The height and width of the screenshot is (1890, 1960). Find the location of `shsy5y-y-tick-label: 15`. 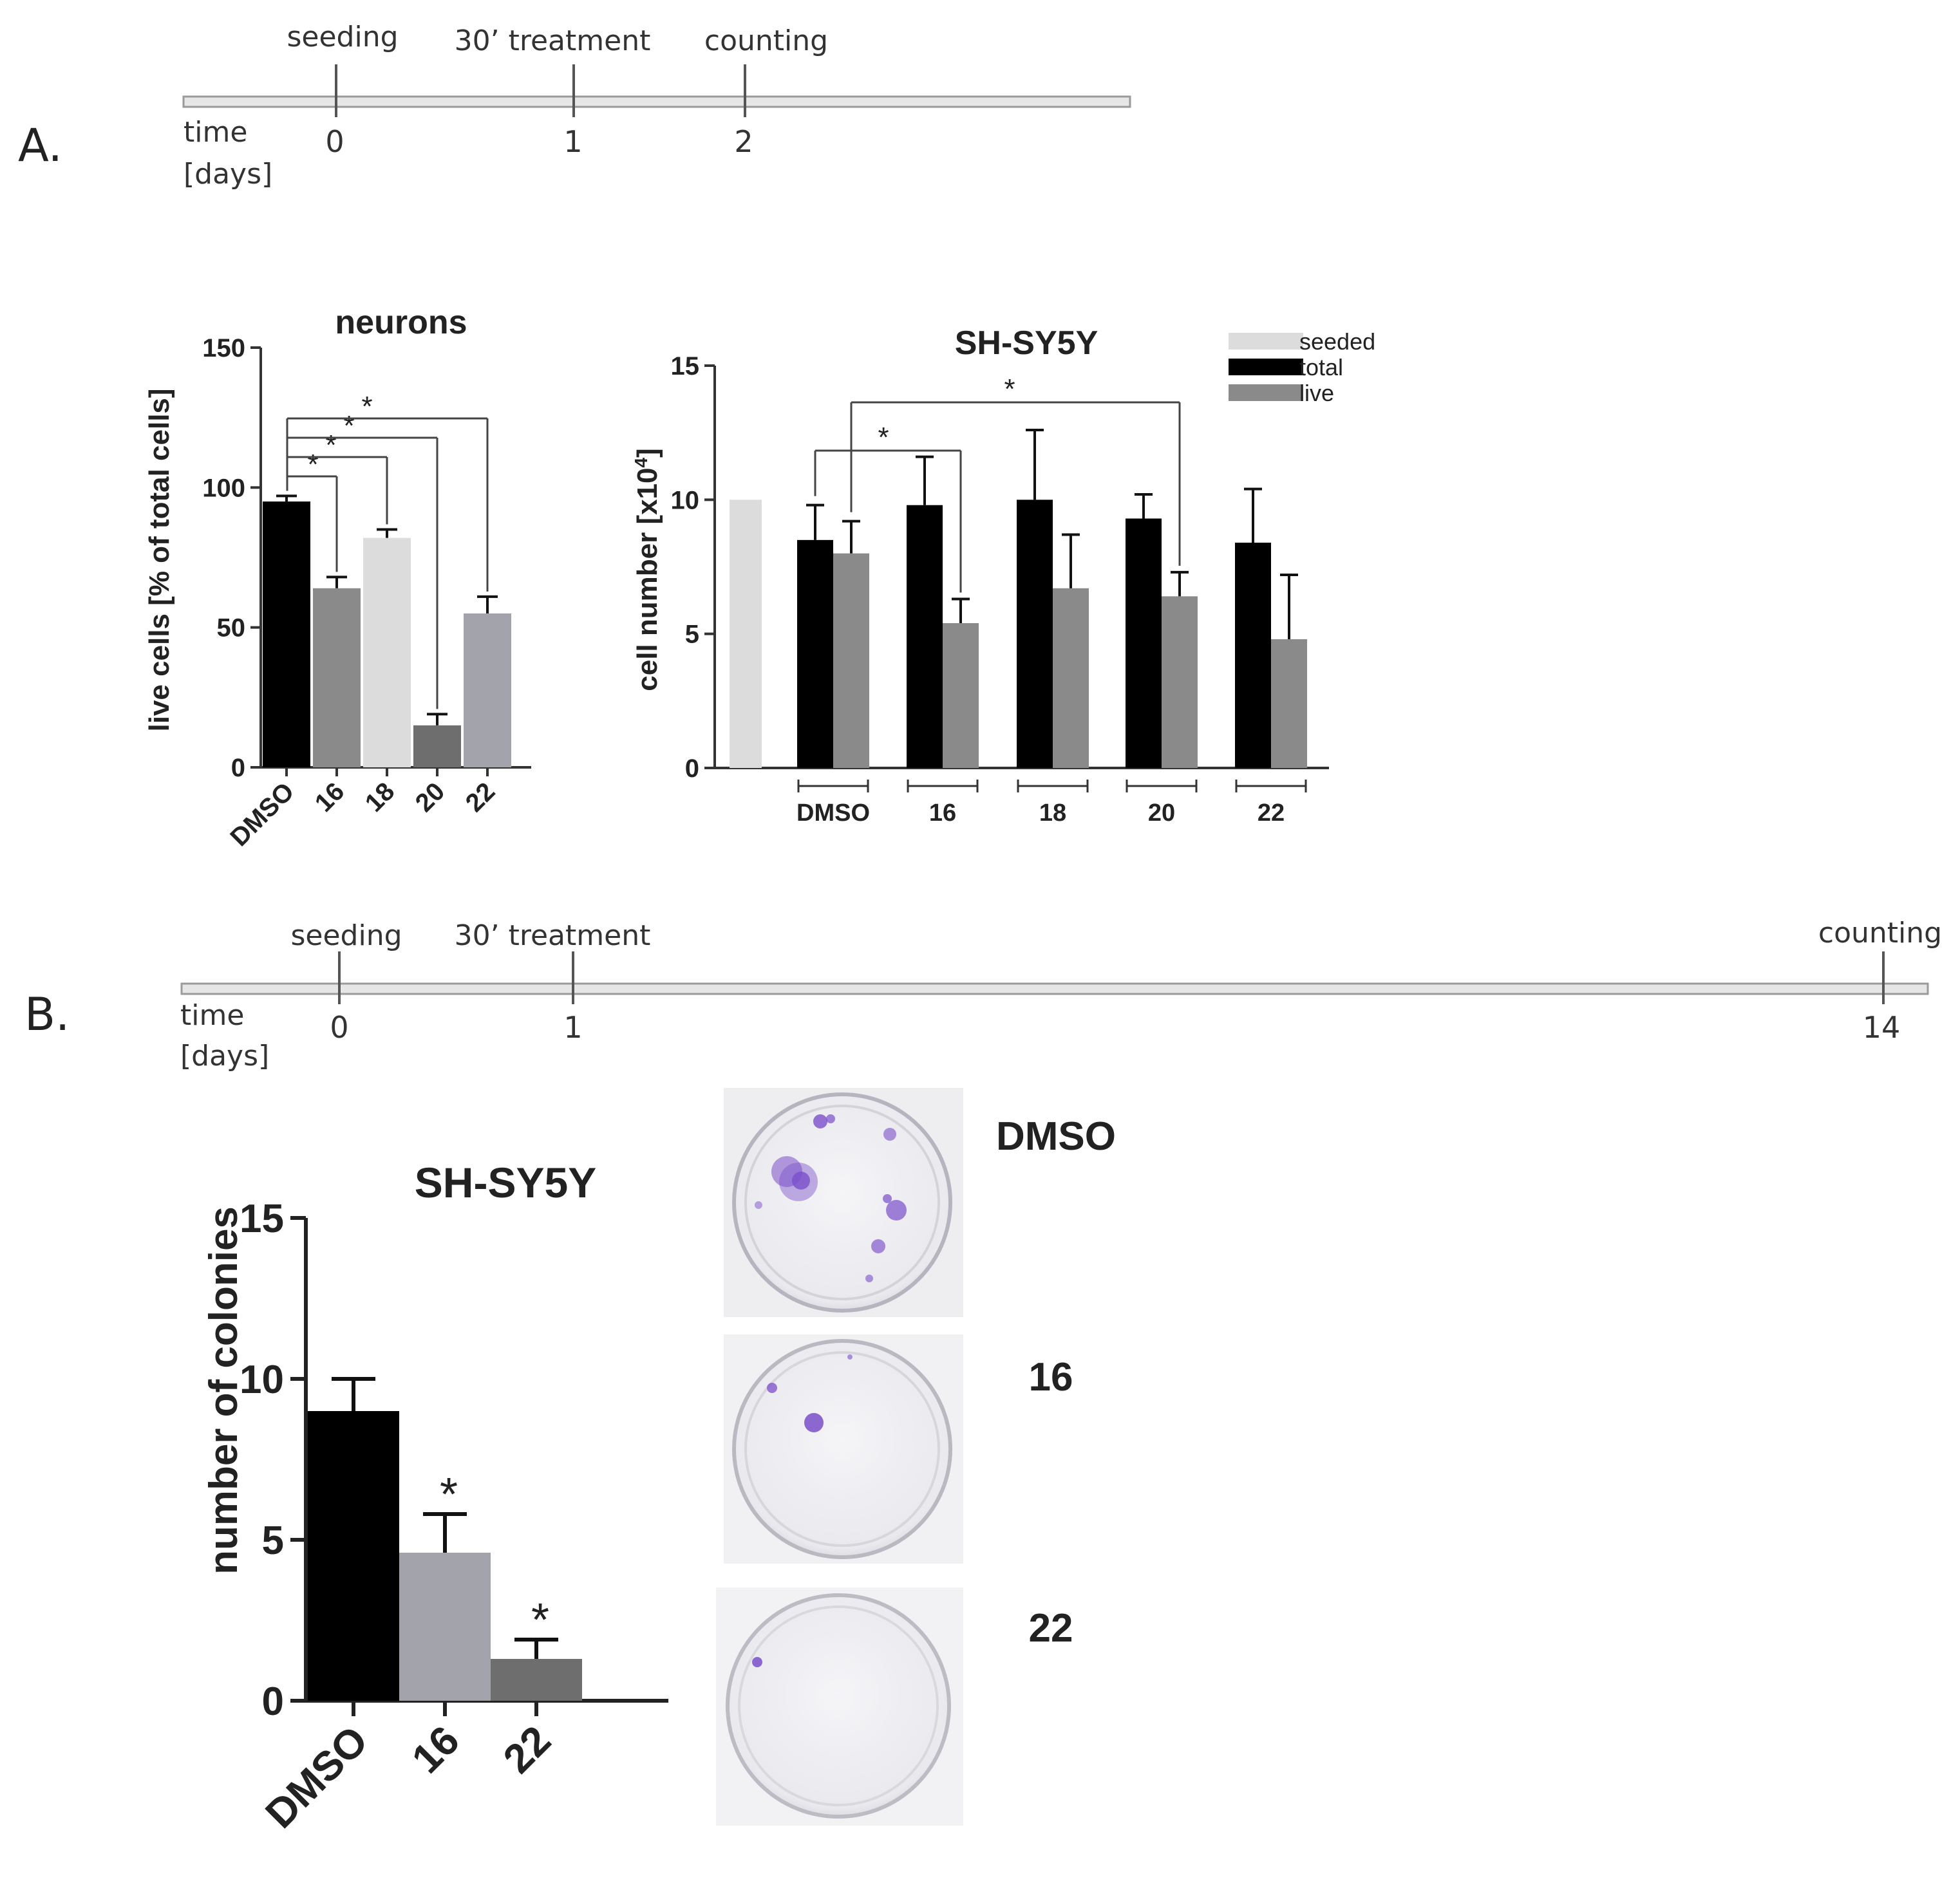

shsy5y-y-tick-label: 15 is located at coordinates (685, 366).